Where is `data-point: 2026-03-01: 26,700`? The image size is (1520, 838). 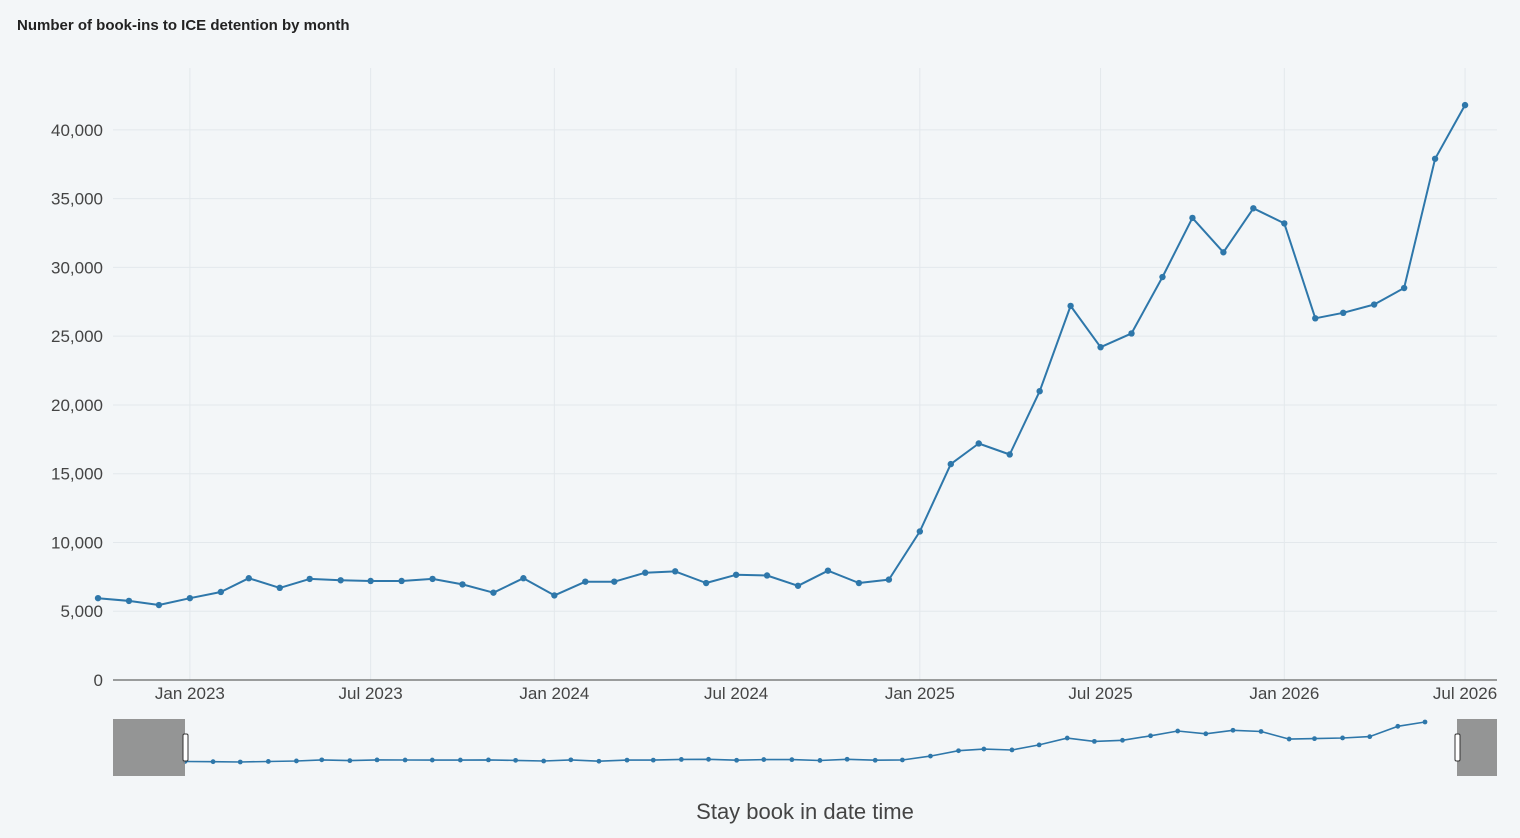
data-point: 2026-03-01: 26,700 is located at coordinates (1343, 312).